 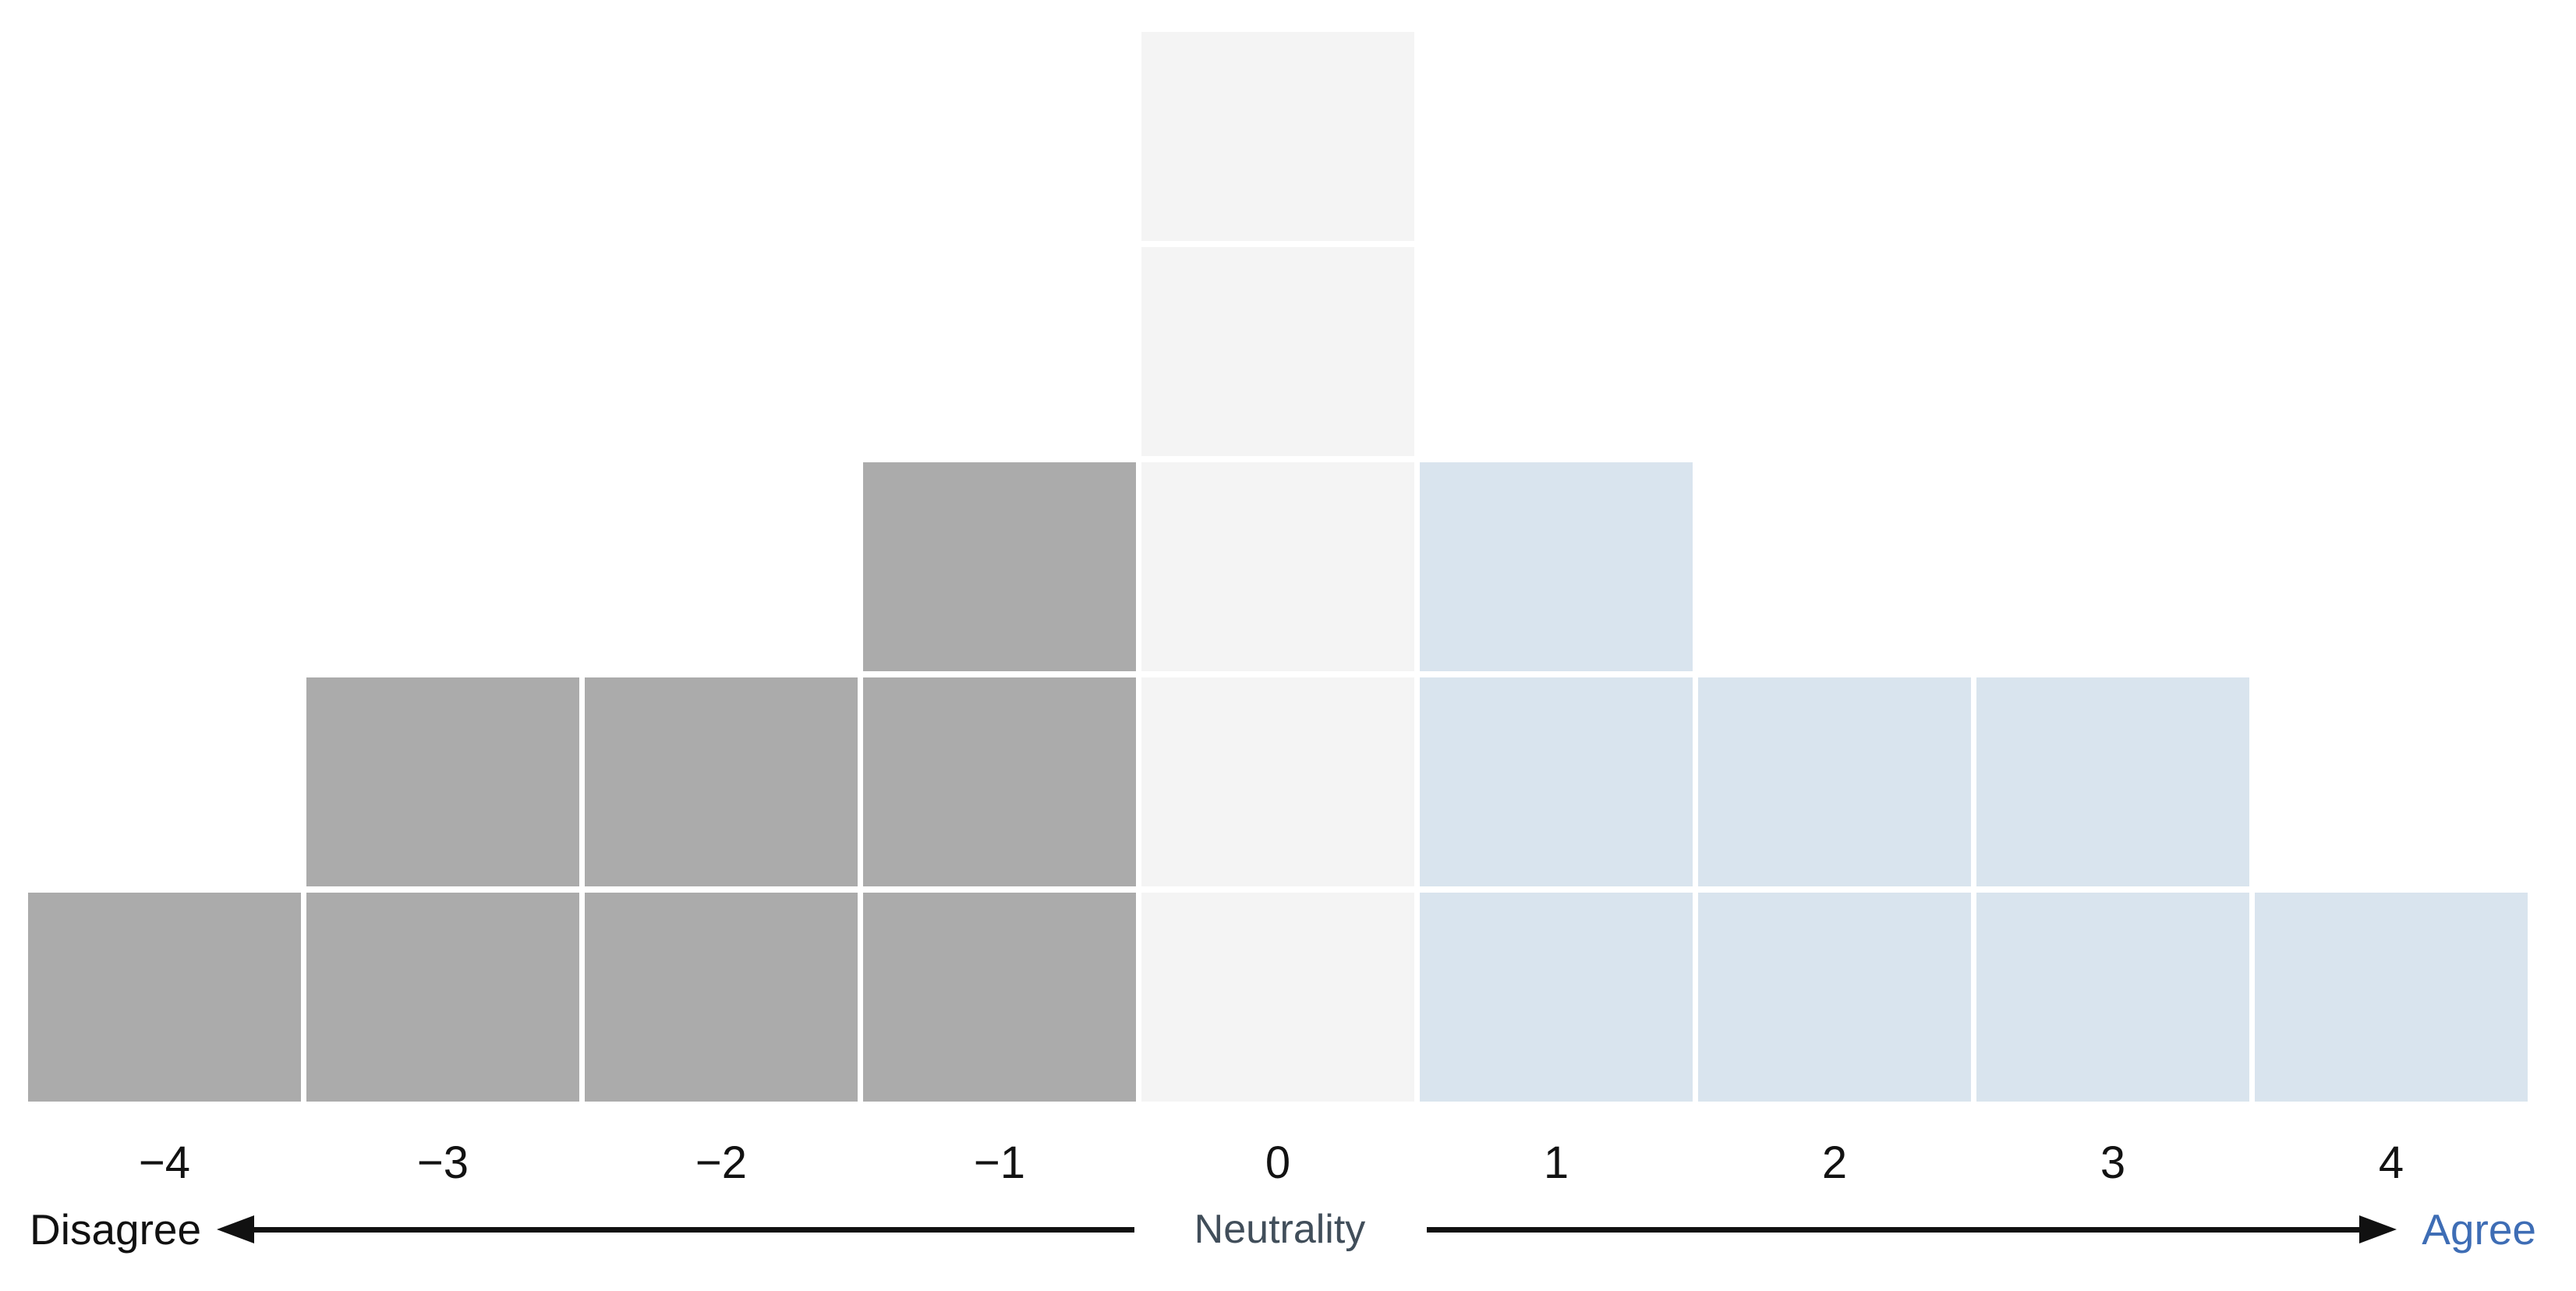 I want to click on axis-left-label: Disagree, so click(x=116, y=1229).